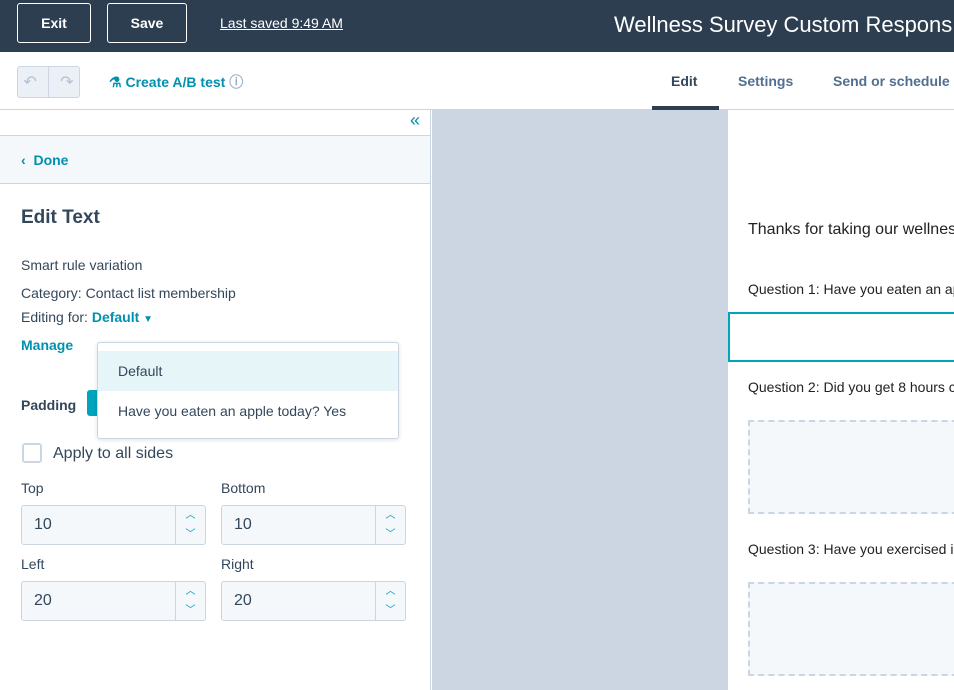 The image size is (954, 690). What do you see at coordinates (215, 160) in the screenshot?
I see `done-row: ‹ Done` at bounding box center [215, 160].